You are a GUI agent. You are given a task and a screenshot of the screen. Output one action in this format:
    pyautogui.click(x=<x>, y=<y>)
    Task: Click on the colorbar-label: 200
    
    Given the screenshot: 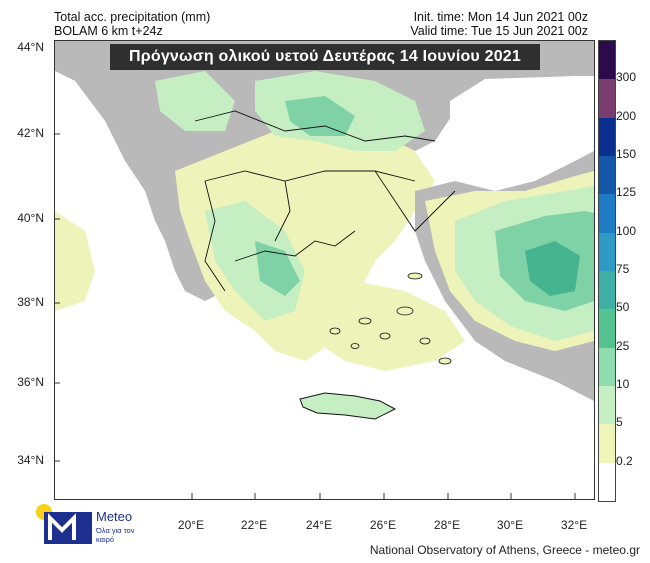 What is the action you would take?
    pyautogui.click(x=626, y=115)
    